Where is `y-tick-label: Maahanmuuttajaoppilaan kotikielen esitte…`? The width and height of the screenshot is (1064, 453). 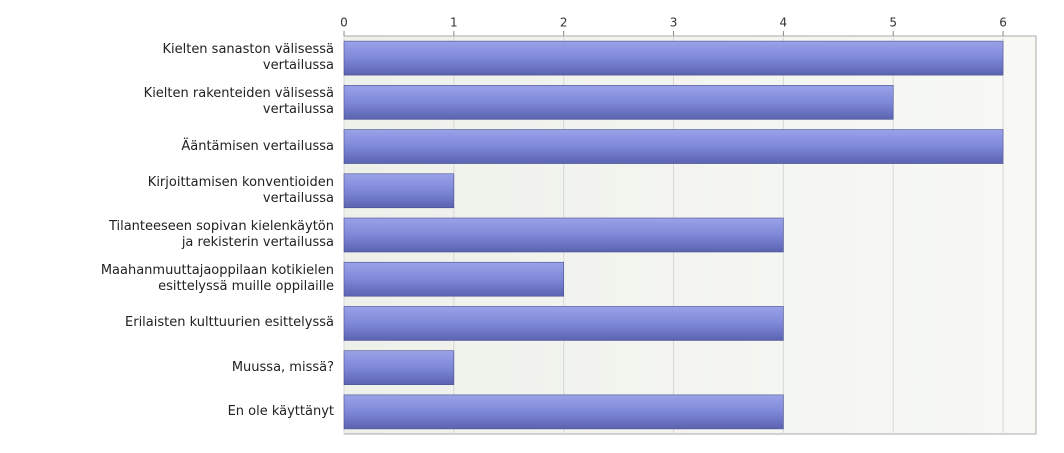
y-tick-label: Maahanmuuttajaoppilaan kotikielen esitte… is located at coordinates (217, 279).